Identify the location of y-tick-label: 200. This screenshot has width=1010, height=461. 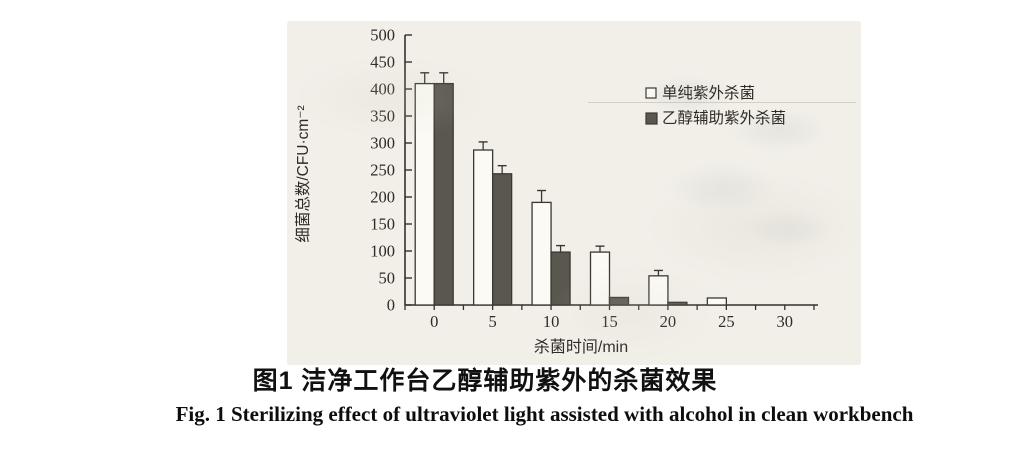
(382, 197).